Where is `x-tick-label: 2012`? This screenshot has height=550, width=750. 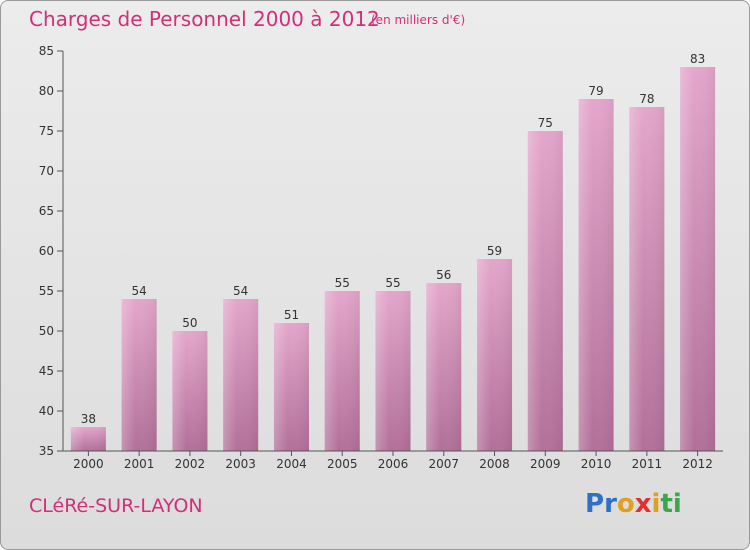 x-tick-label: 2012 is located at coordinates (697, 464).